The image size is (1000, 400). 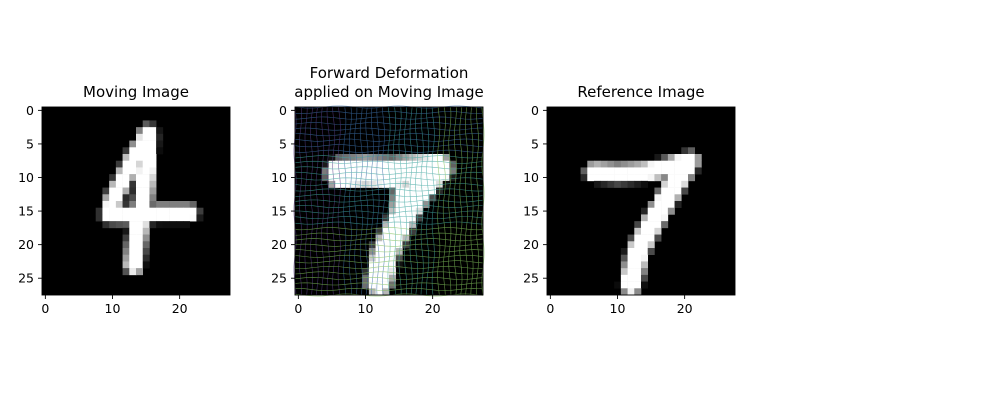 I want to click on subplot-title: Moving Image, so click(x=136, y=92).